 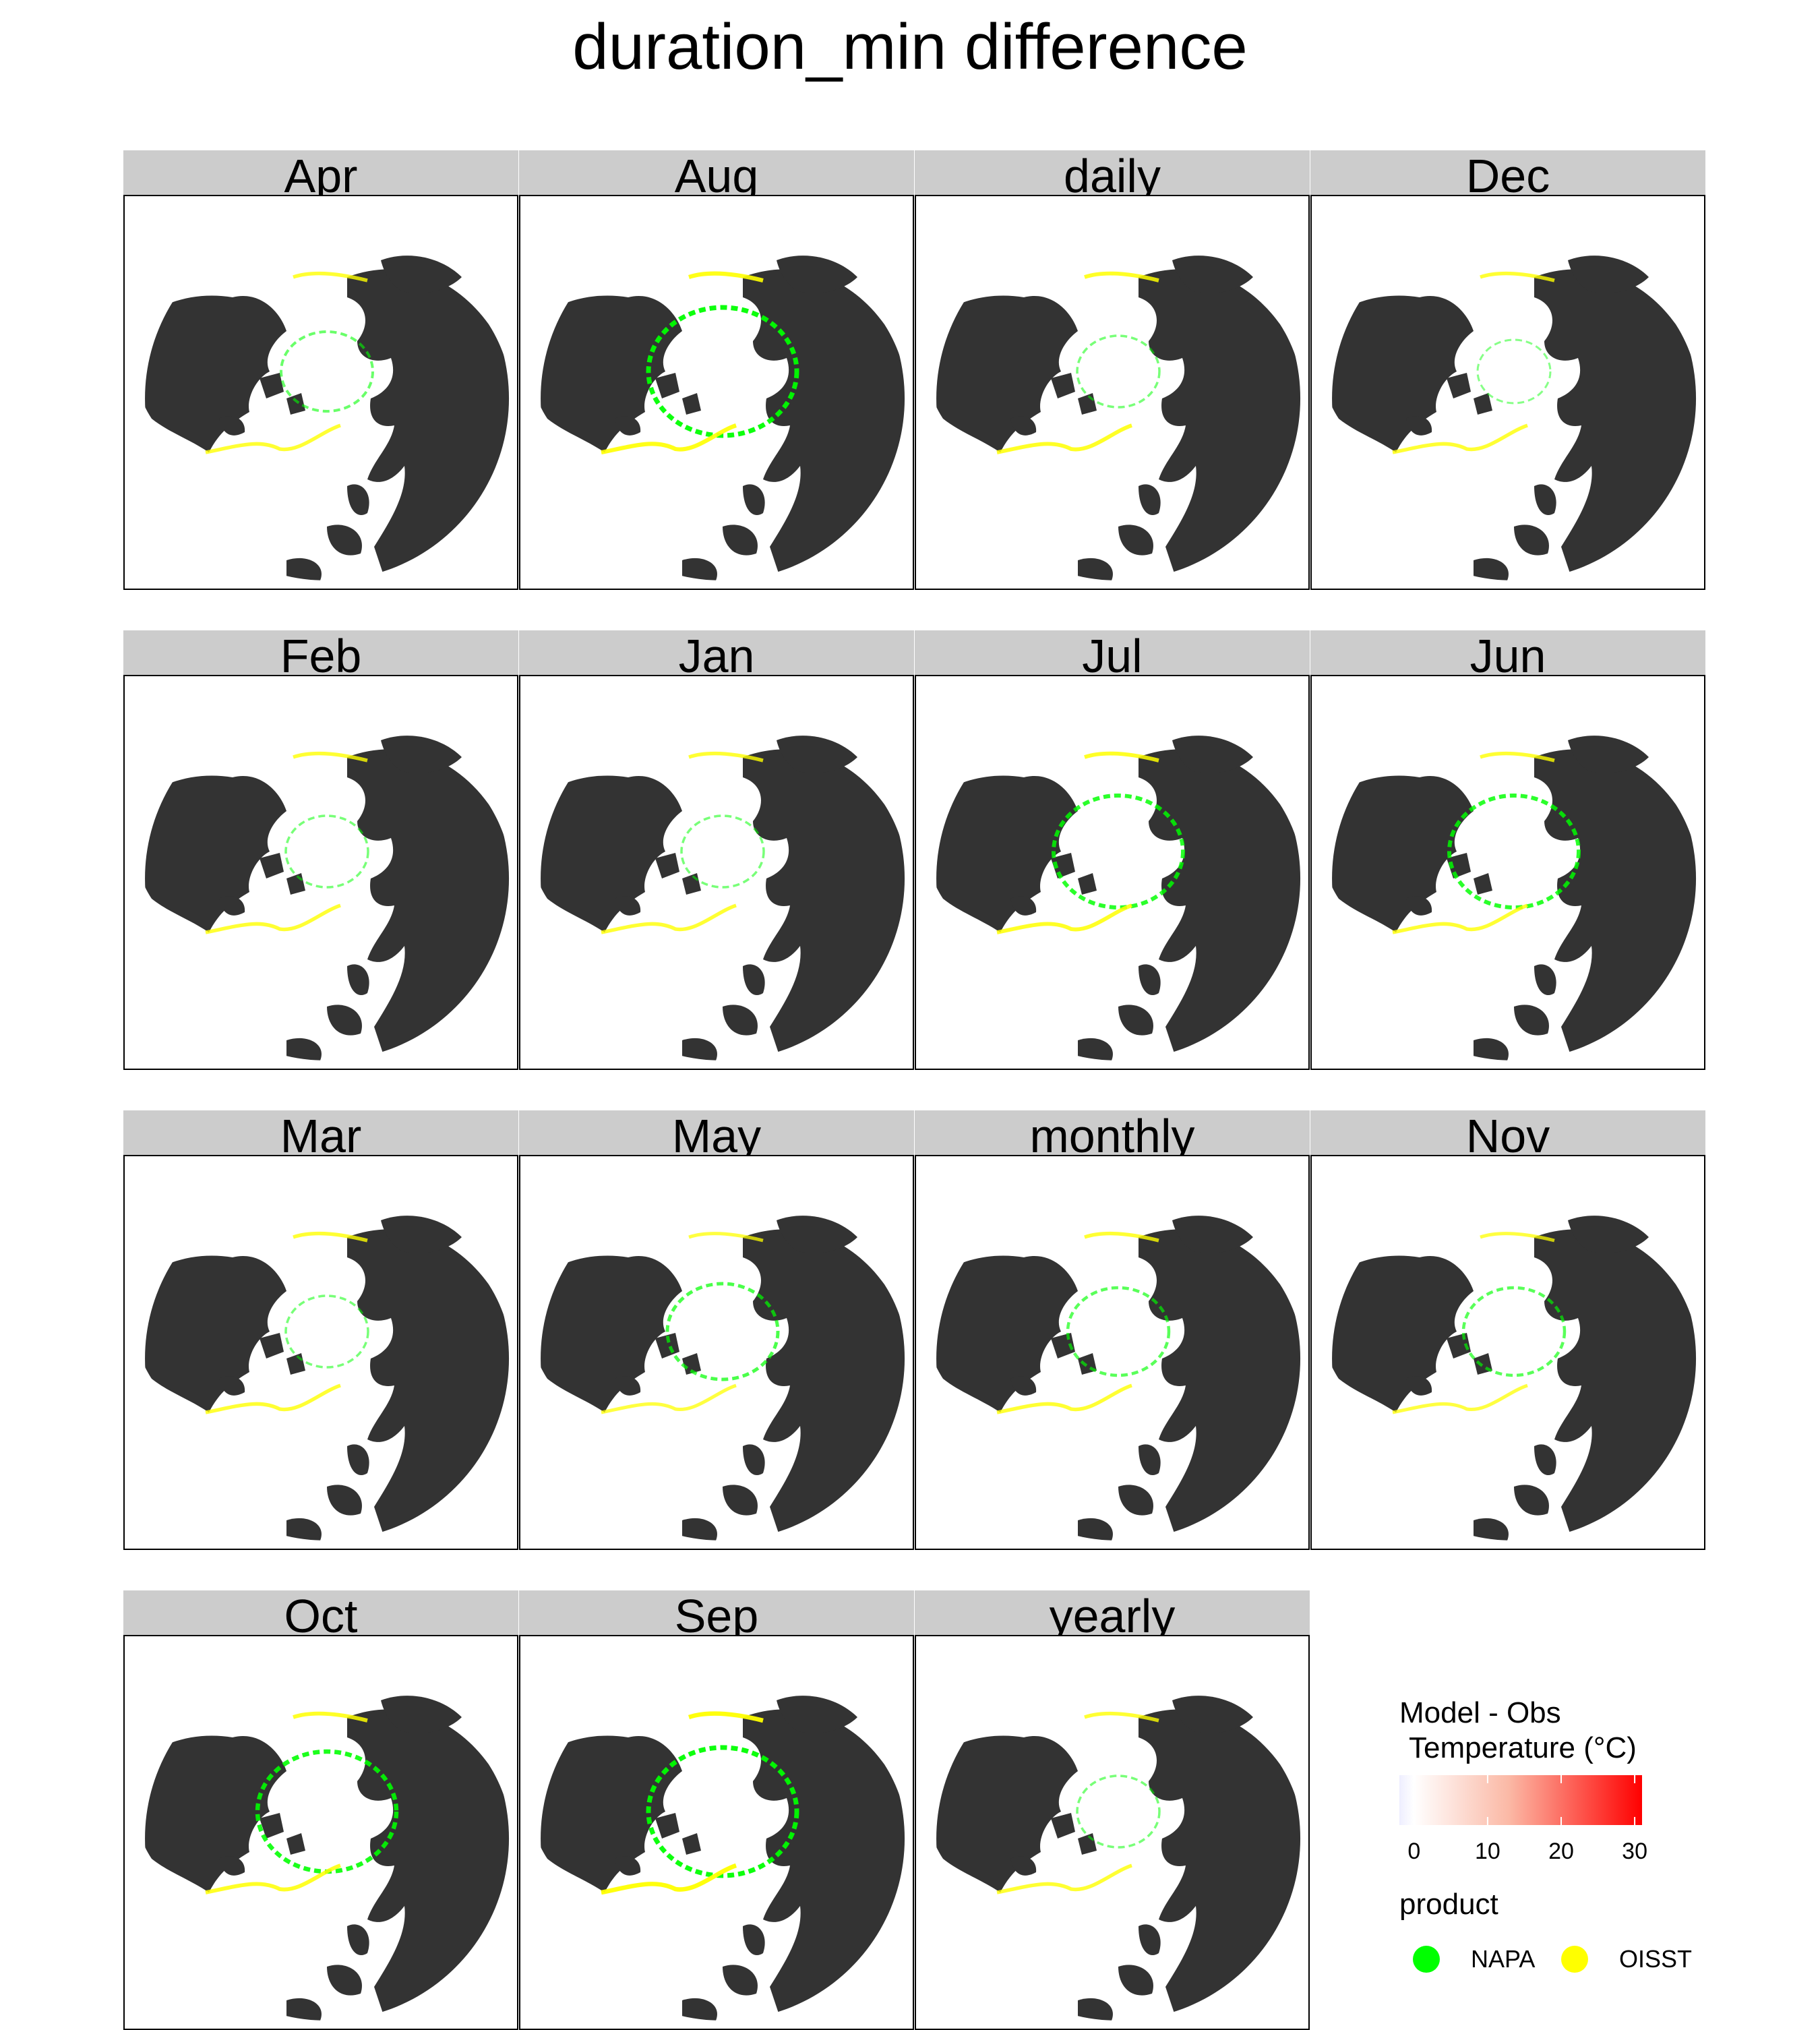 What do you see at coordinates (1507, 652) in the screenshot?
I see `facet-strip-label: Jun` at bounding box center [1507, 652].